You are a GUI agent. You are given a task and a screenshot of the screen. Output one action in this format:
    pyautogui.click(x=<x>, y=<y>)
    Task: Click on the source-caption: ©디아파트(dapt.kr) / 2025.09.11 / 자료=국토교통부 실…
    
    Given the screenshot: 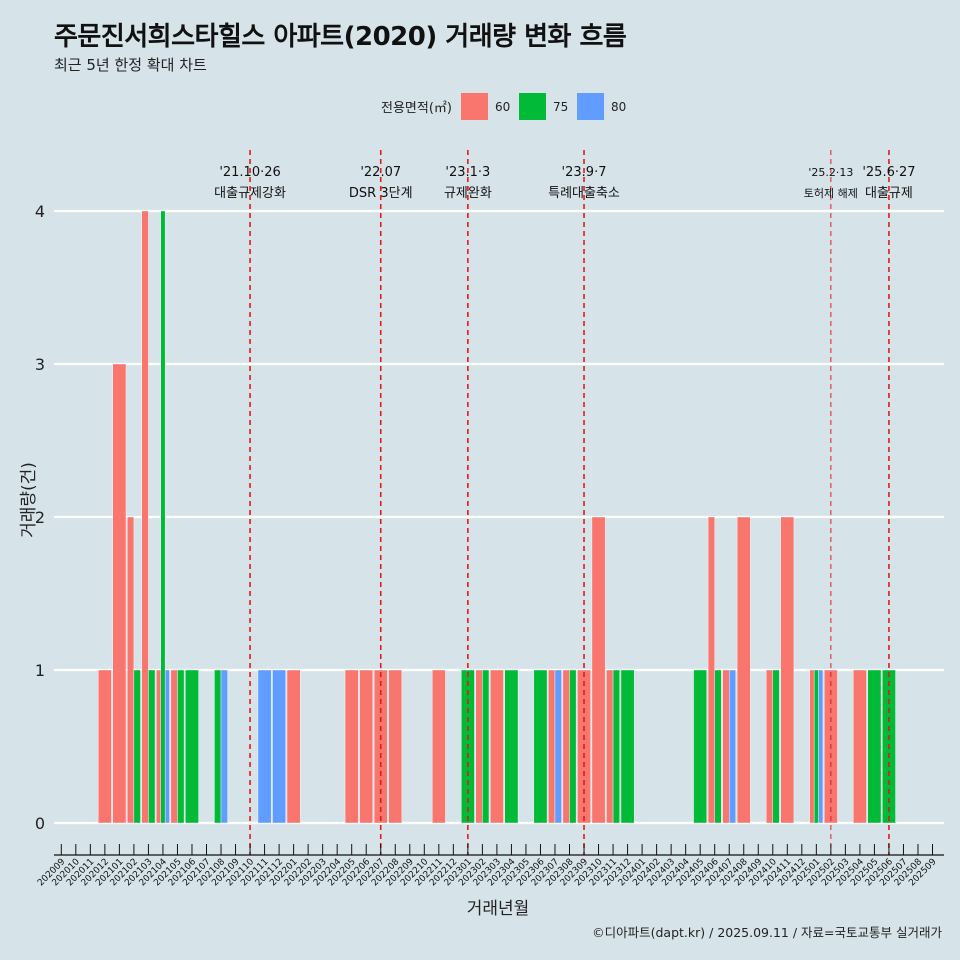 What is the action you would take?
    pyautogui.click(x=767, y=932)
    